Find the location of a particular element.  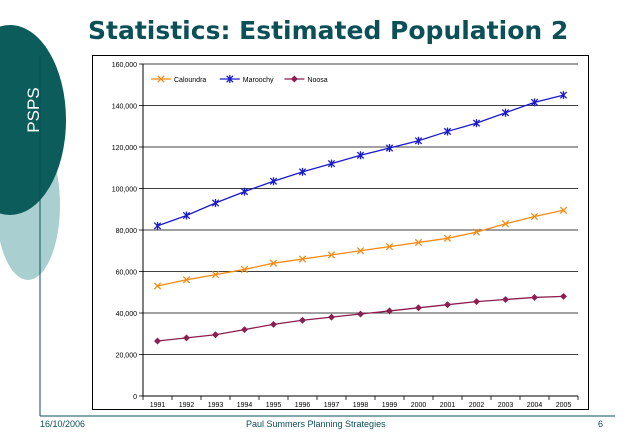

footer-date: 16/10/2006 is located at coordinates (63, 424).